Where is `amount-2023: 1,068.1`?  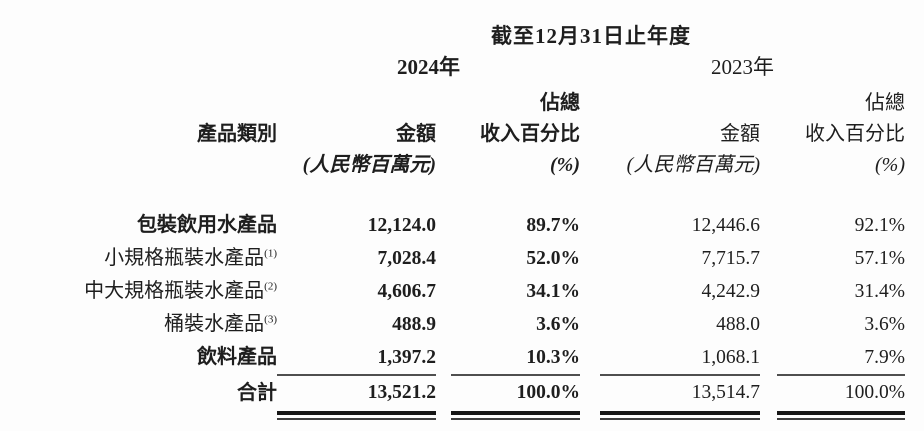
amount-2023: 1,068.1 is located at coordinates (731, 357).